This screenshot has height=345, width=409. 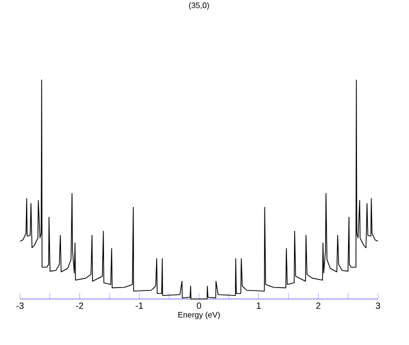 I want to click on x-tick-label: 2, so click(x=318, y=305).